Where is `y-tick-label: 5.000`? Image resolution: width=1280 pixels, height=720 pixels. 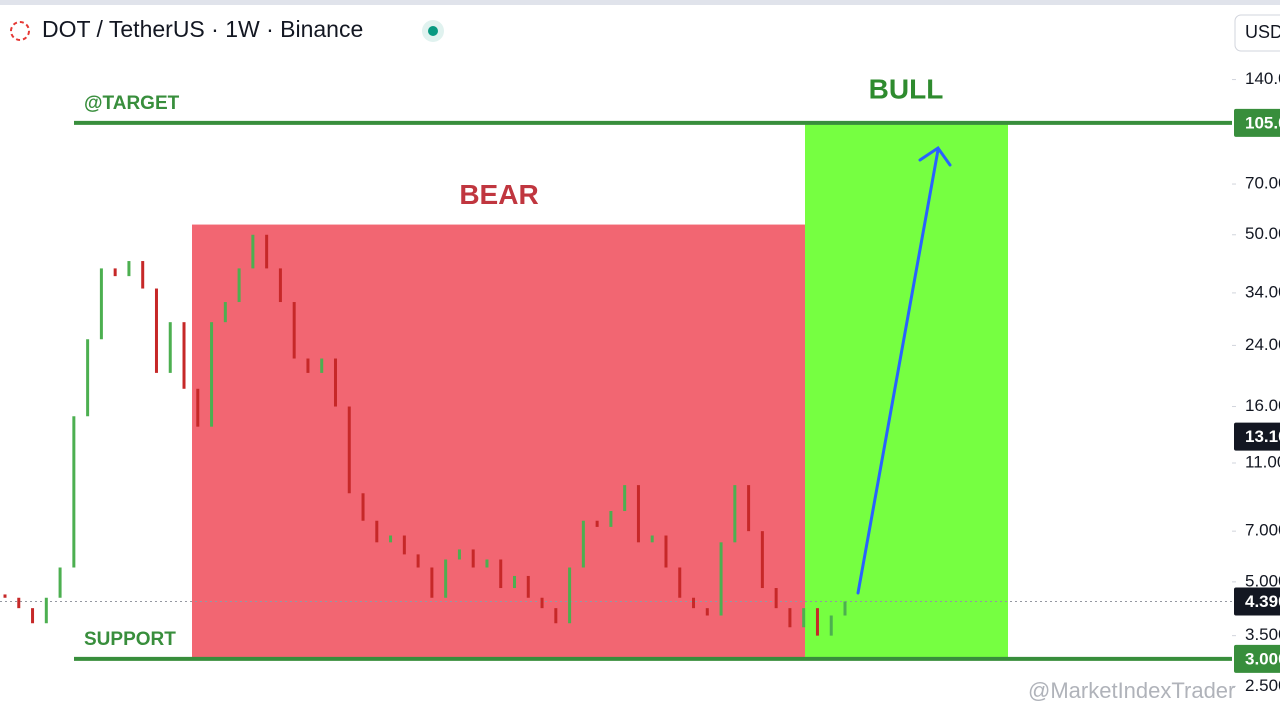 y-tick-label: 5.000 is located at coordinates (1262, 580).